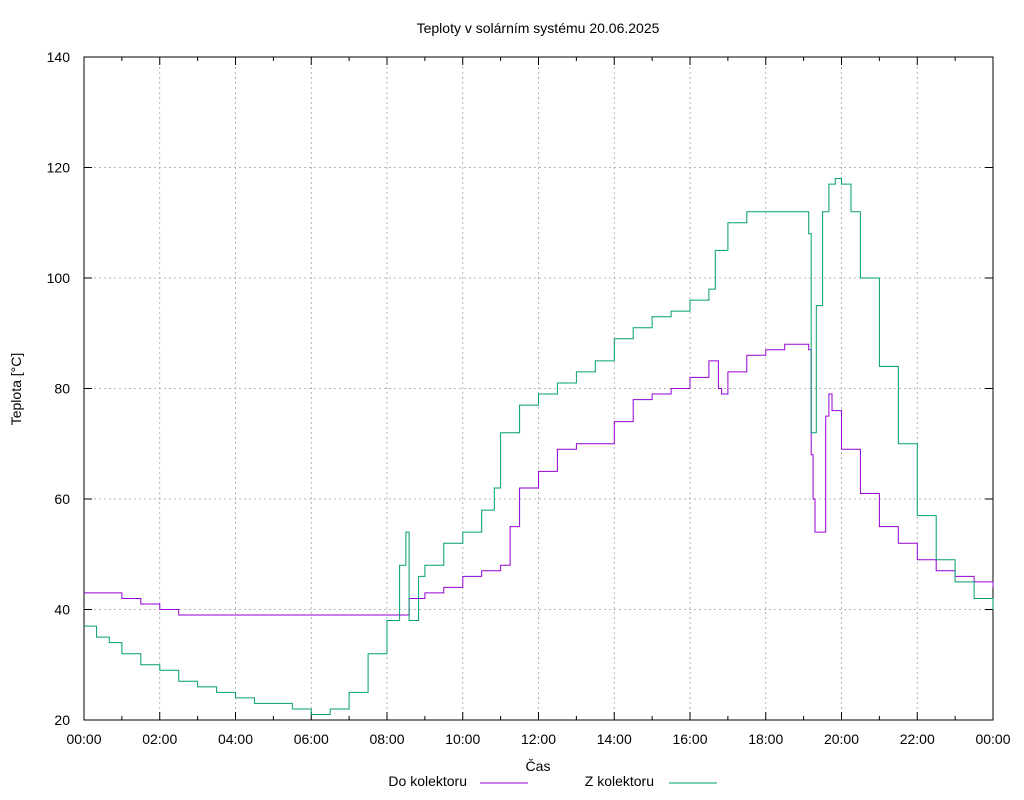 Image resolution: width=1024 pixels, height=800 pixels. I want to click on x-tick-label: 06:00, so click(311, 739).